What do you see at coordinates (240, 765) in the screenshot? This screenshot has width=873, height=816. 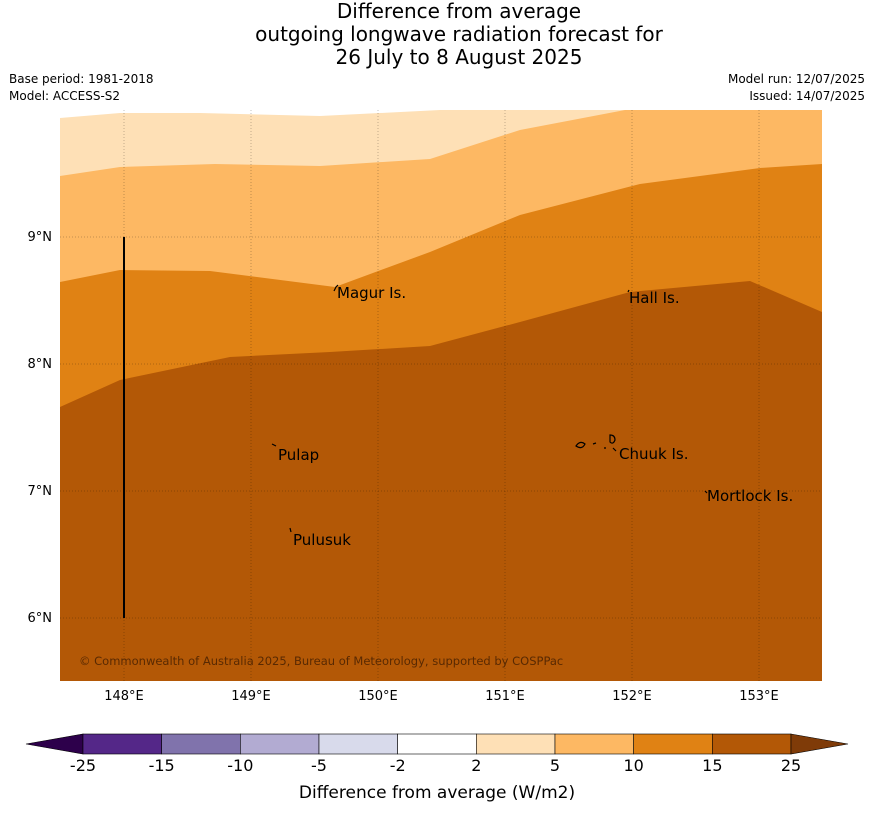 I see `colorbar-tick-label: -10` at bounding box center [240, 765].